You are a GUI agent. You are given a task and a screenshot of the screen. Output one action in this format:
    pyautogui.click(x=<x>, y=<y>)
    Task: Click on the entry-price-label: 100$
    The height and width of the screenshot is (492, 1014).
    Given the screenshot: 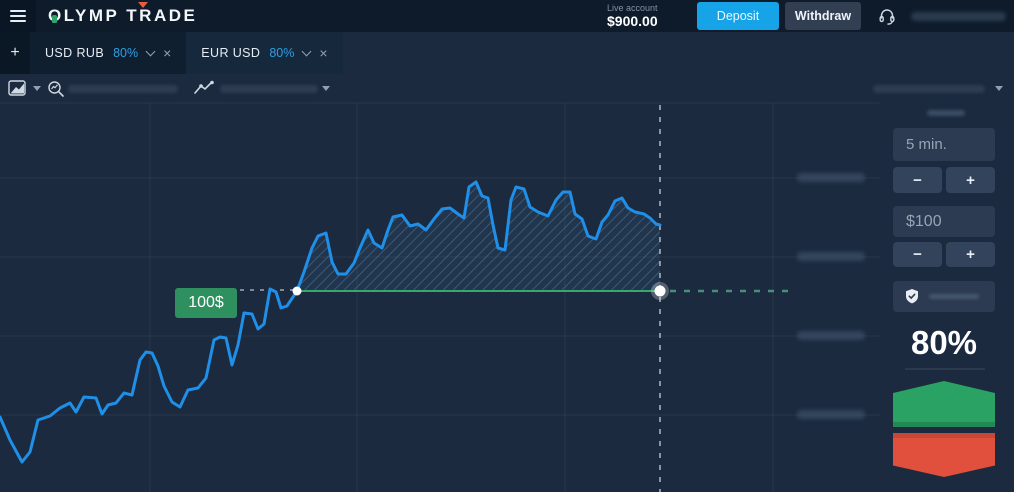 What is the action you would take?
    pyautogui.click(x=206, y=303)
    